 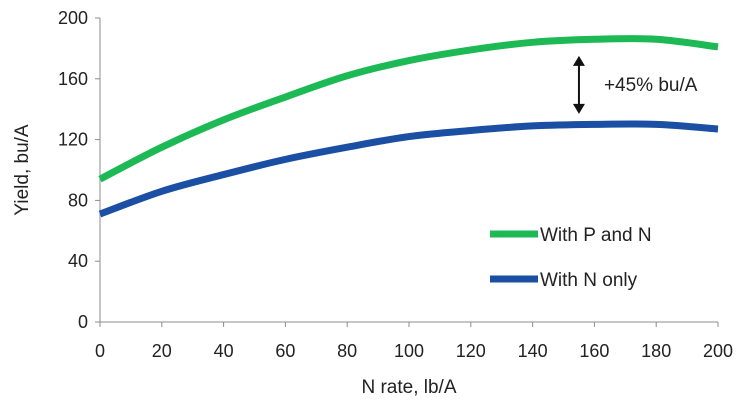 I want to click on y-tick-label: 80, so click(x=78, y=200).